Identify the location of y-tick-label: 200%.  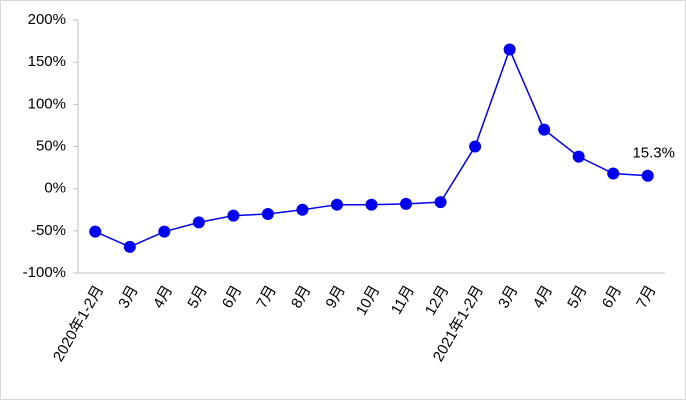
(47, 19).